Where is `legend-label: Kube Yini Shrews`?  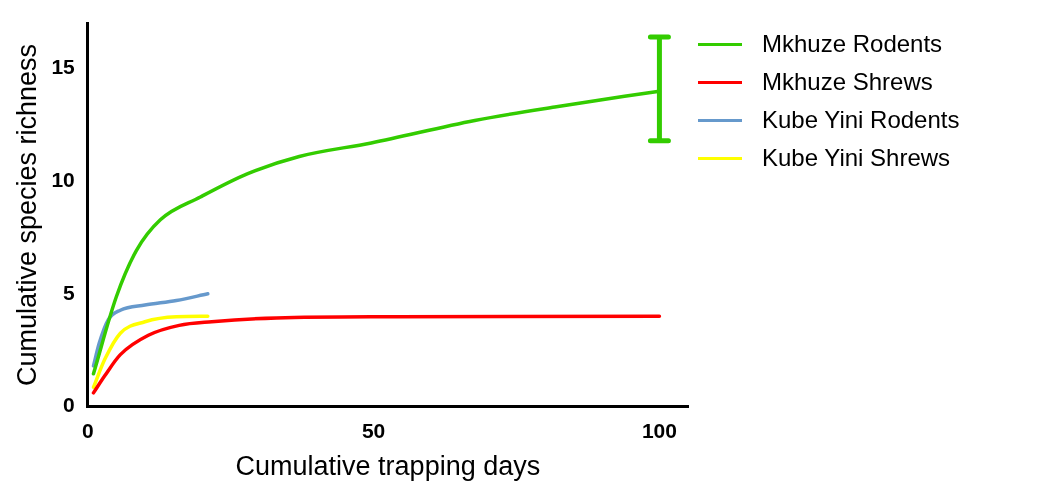
legend-label: Kube Yini Shrews is located at coordinates (856, 158).